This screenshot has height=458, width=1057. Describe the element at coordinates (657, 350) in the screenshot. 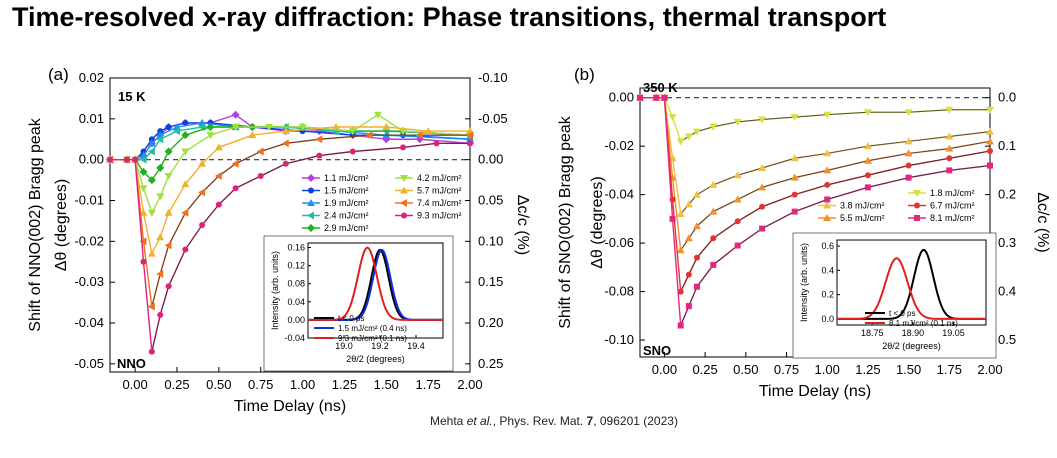

I see `sample-label: SNO` at that location.